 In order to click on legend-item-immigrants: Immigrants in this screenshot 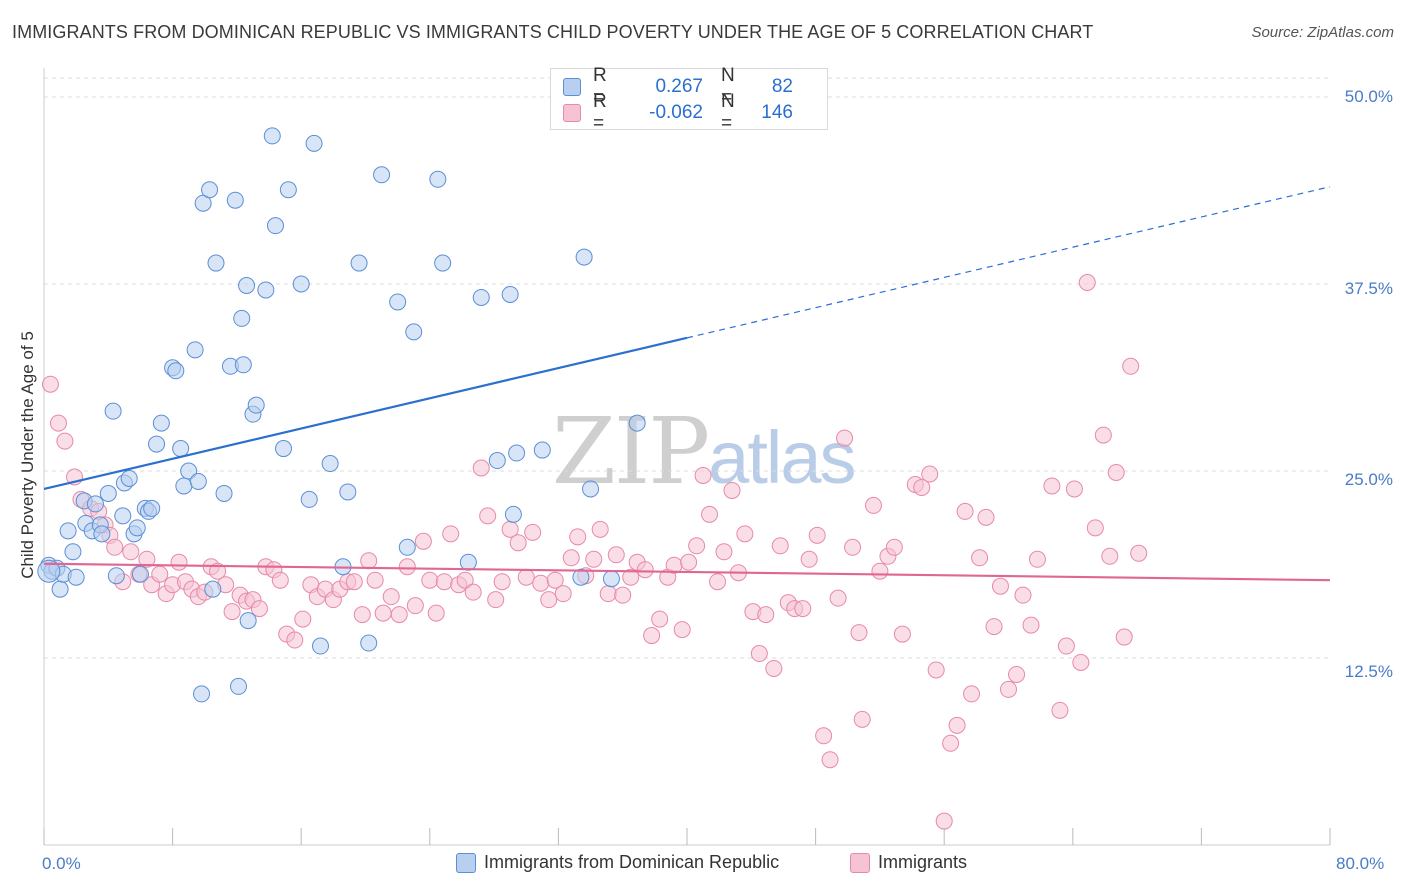, I will do `click(908, 862)`.